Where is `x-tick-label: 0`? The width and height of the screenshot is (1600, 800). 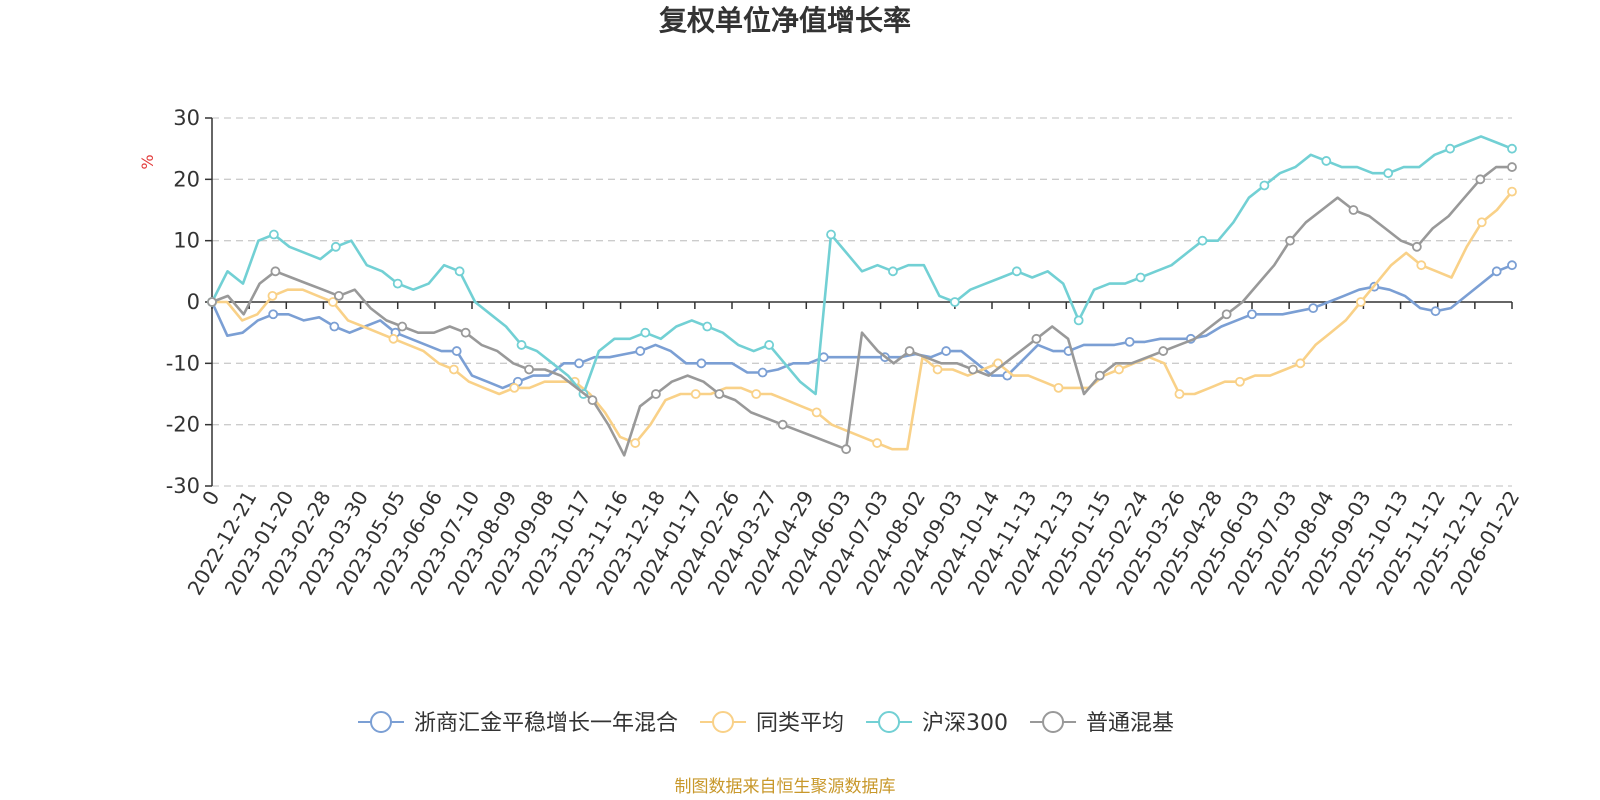
x-tick-label: 0 is located at coordinates (210, 498).